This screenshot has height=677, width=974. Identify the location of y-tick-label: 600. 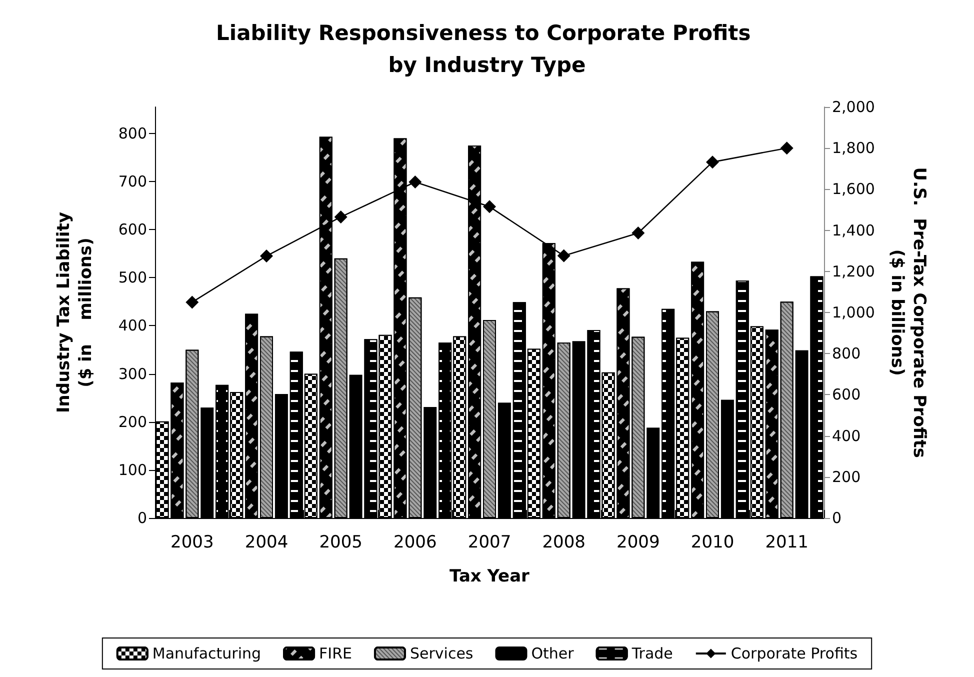
(132, 229).